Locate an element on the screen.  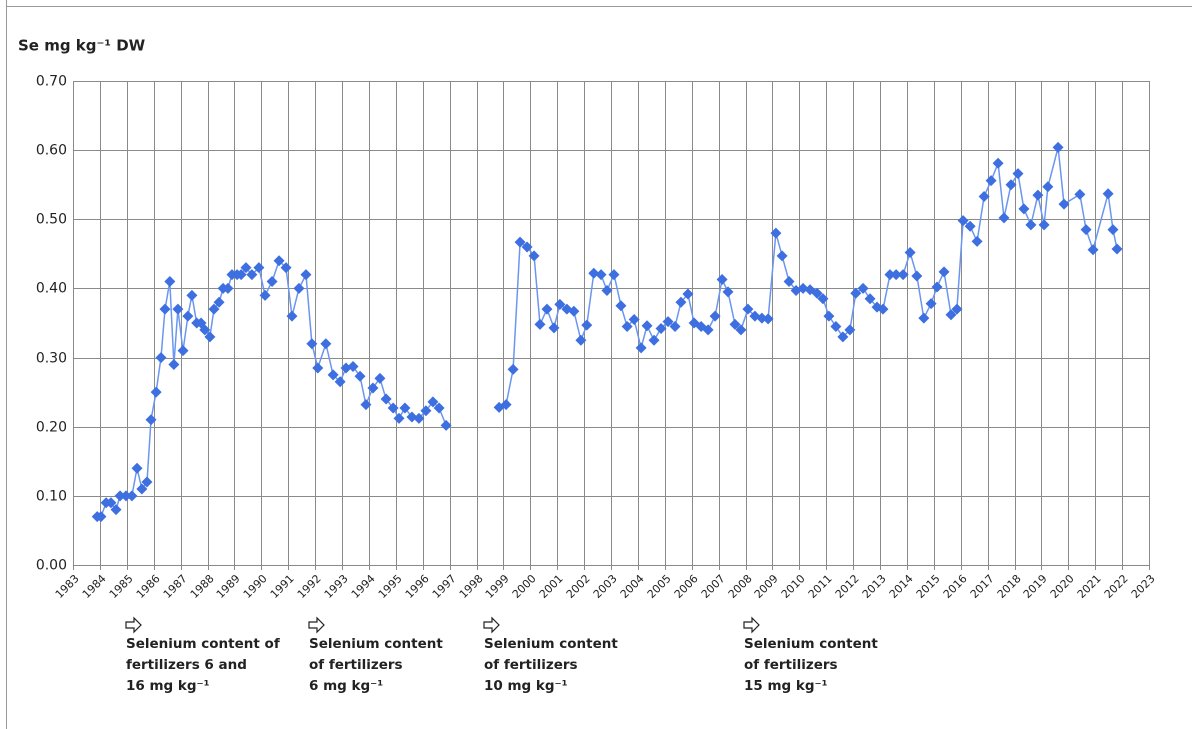
x-tick-label: 2012 is located at coordinates (847, 586).